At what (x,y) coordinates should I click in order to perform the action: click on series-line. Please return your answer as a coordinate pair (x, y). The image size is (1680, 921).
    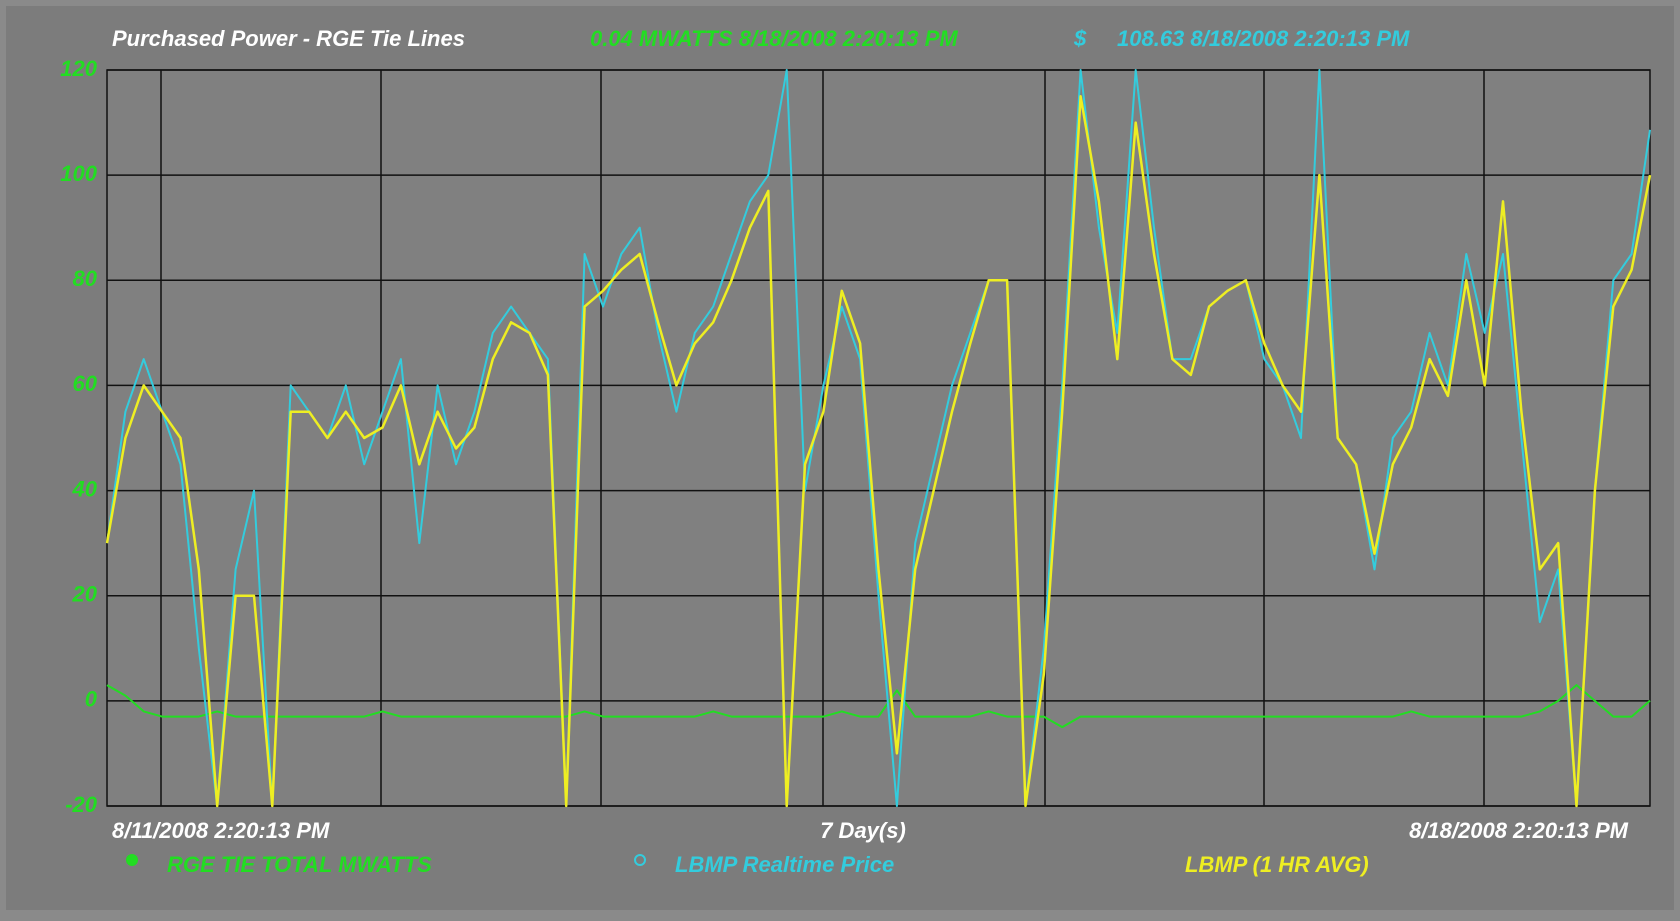
    Looking at the image, I should click on (878, 706).